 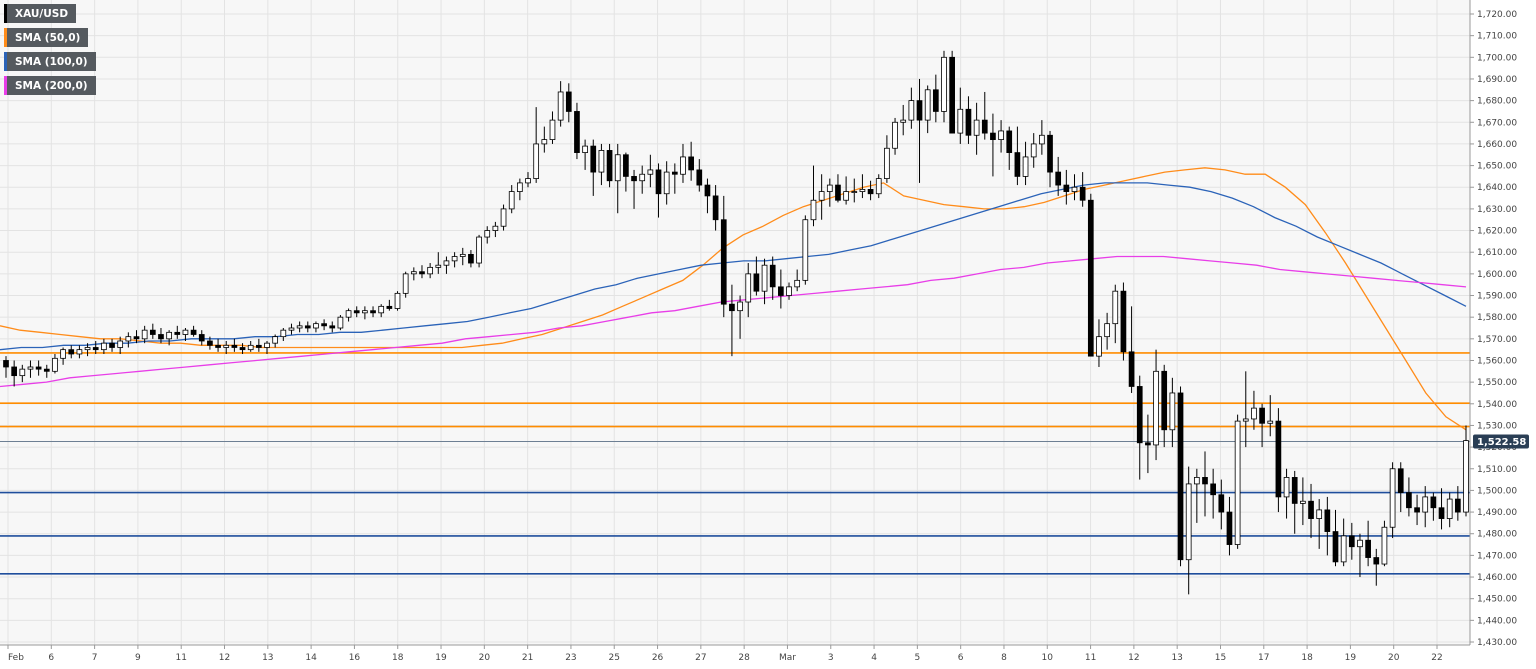 I want to click on legend-item-sma100: SMA (100,0), so click(x=50, y=61).